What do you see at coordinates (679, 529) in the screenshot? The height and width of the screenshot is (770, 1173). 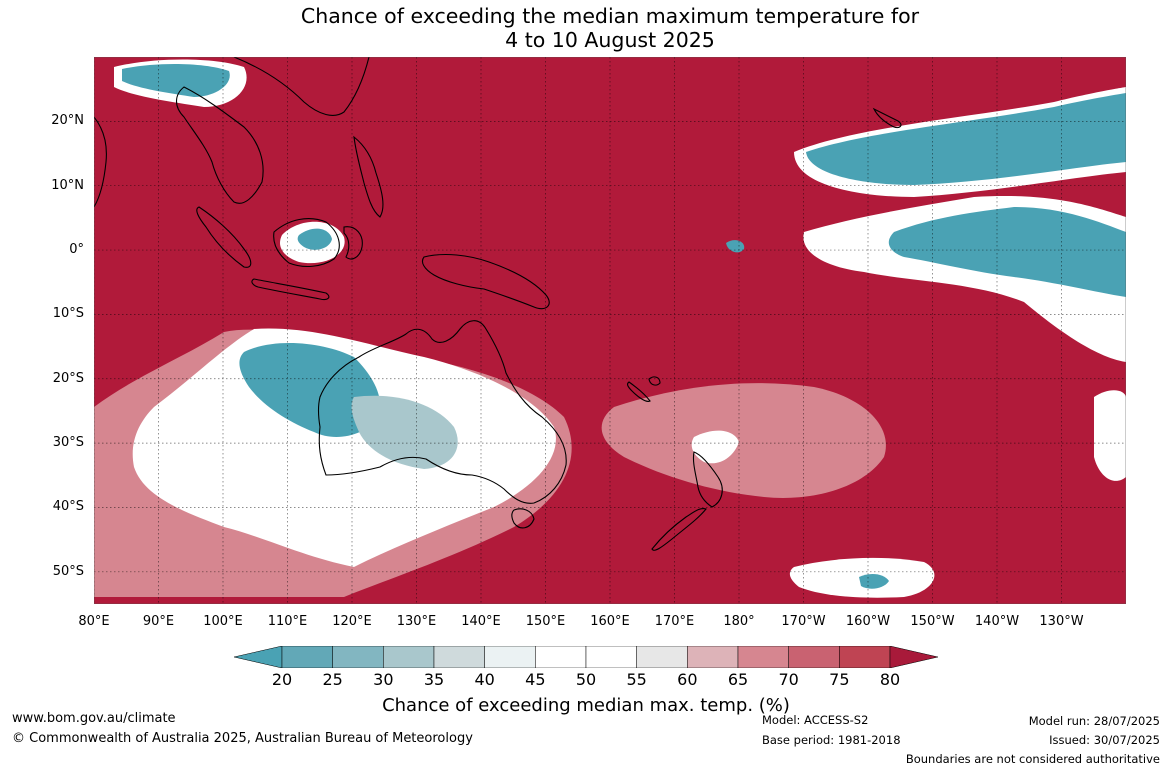 I see `new-zealand-south-coastline` at bounding box center [679, 529].